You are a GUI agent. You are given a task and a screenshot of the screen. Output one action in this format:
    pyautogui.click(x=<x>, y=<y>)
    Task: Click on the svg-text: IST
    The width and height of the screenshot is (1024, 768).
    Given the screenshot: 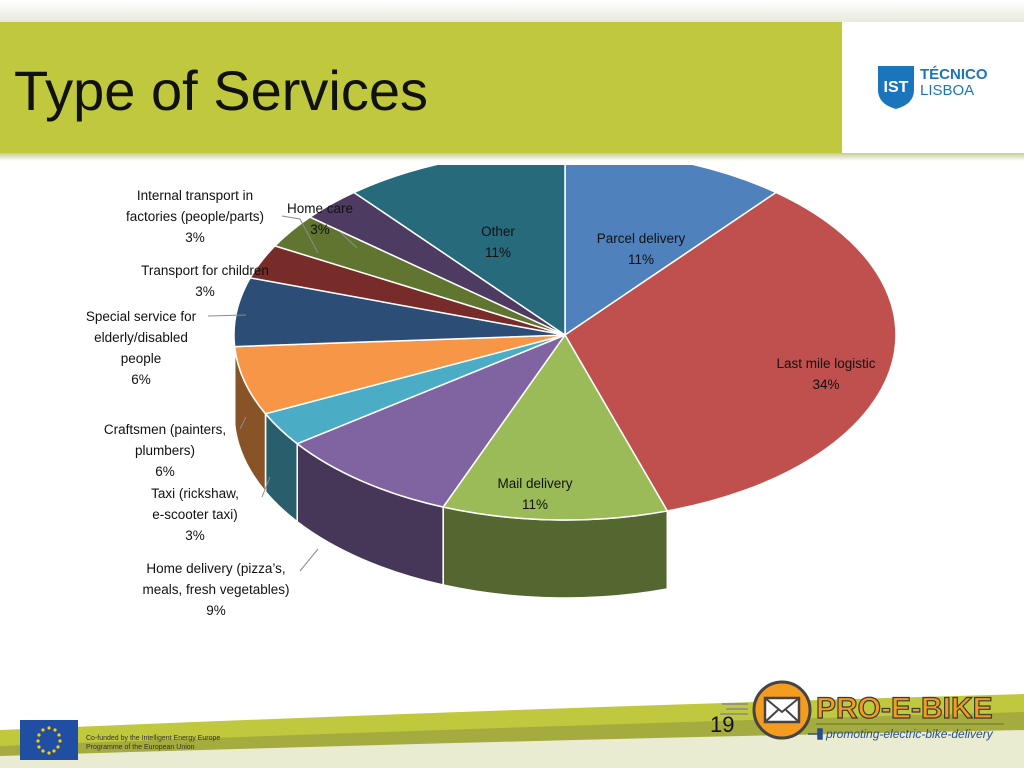 What is the action you would take?
    pyautogui.click(x=896, y=87)
    